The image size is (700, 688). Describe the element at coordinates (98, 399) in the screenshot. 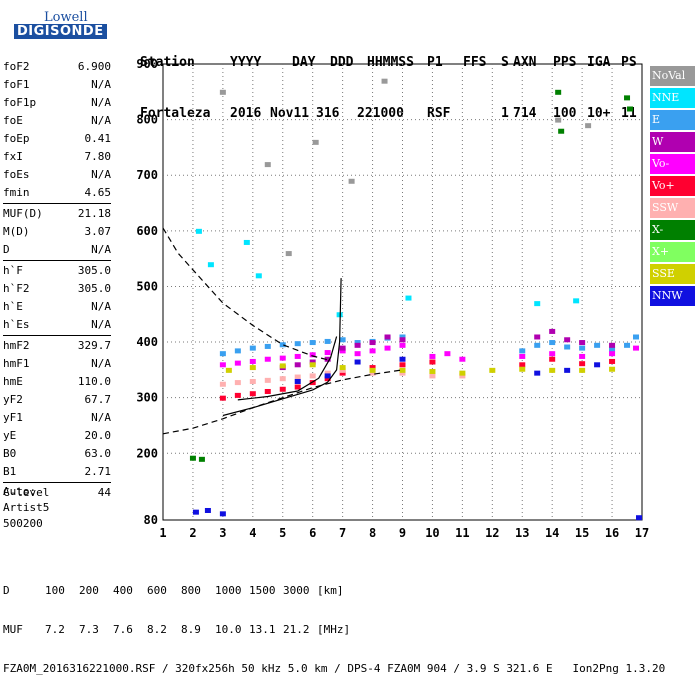

I see `param-value: 67.7` at that location.